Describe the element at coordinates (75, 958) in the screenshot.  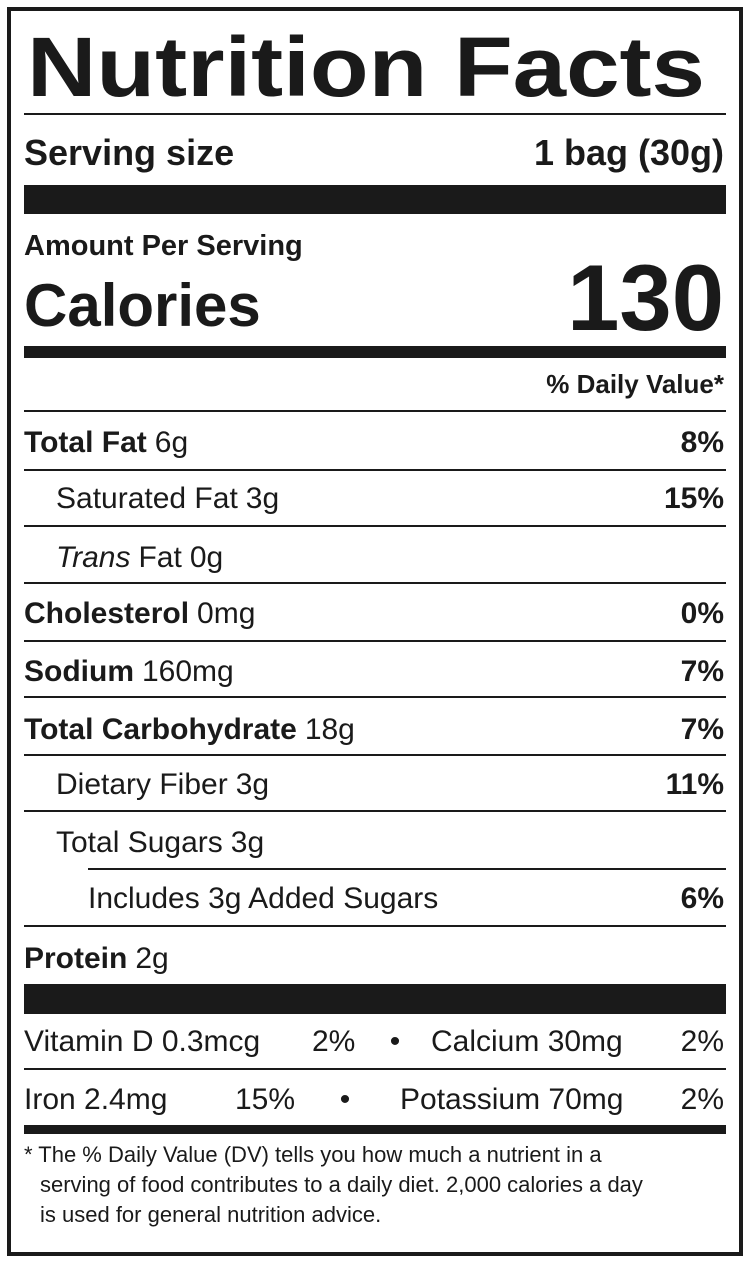
I see `nutrient-name: Protein` at that location.